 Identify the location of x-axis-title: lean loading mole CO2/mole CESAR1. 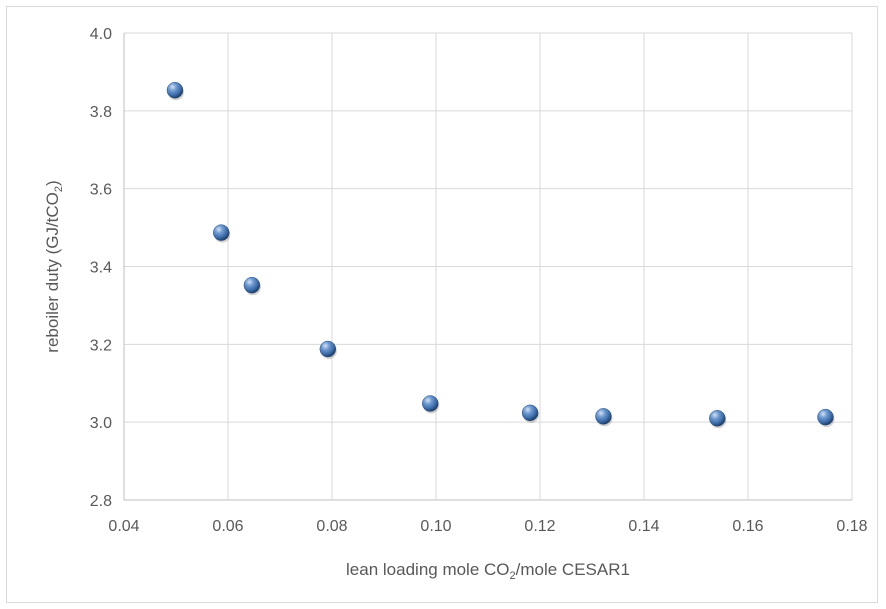
(488, 571).